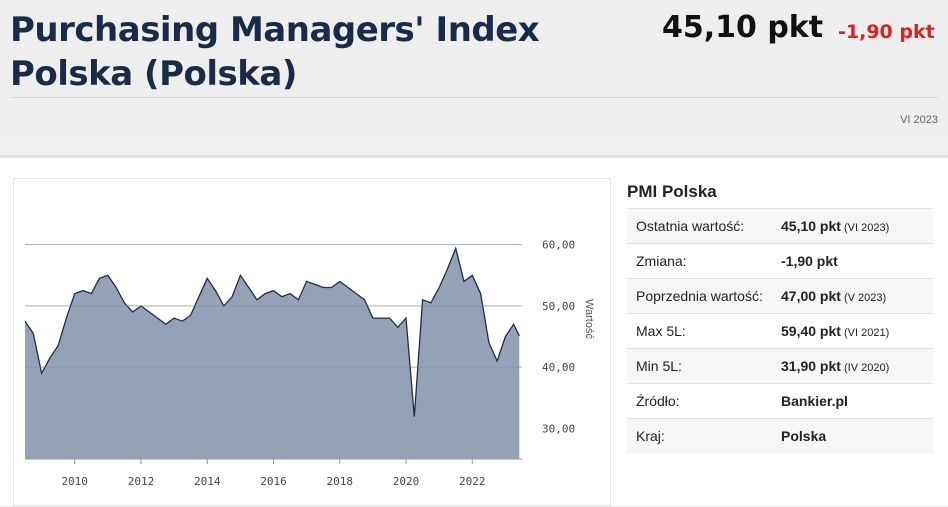  I want to click on y-tick-label: 40,00, so click(558, 367).